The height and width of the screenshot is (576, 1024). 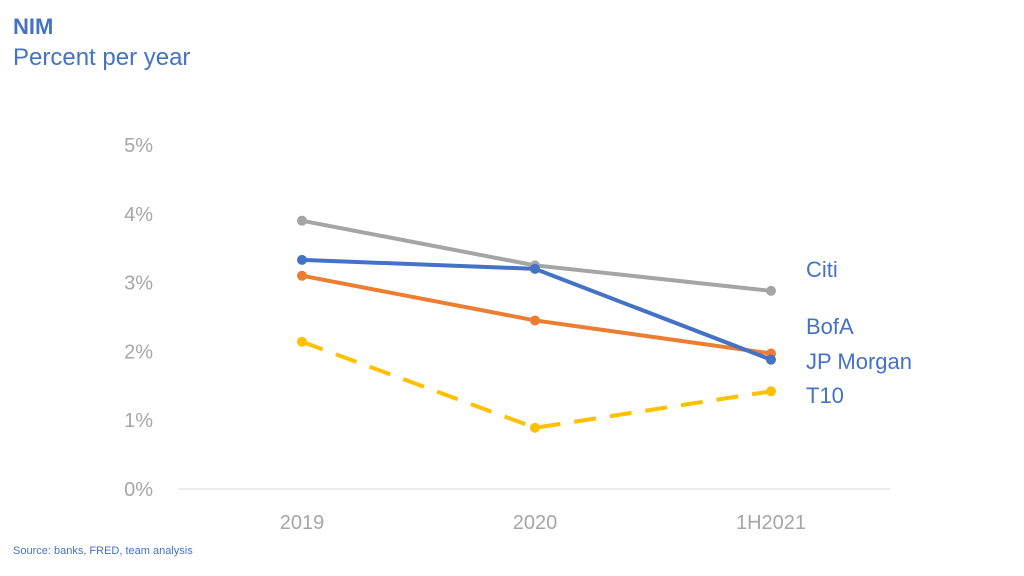 I want to click on series-label: BofA, so click(x=830, y=326).